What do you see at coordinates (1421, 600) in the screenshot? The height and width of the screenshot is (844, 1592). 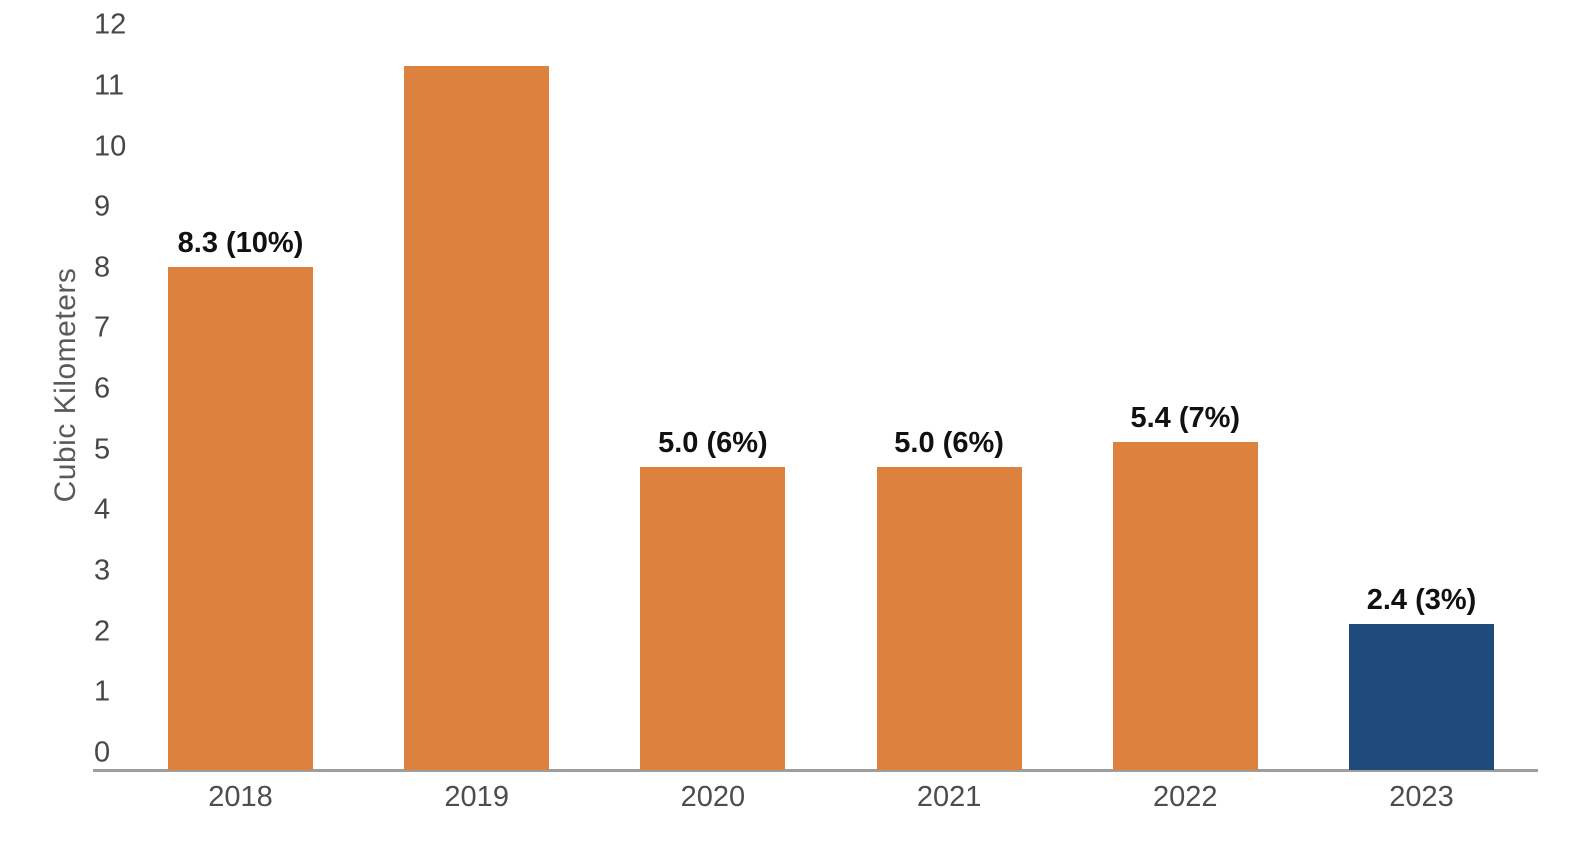 I see `bar-value-label-2023: 2.4 (3%)` at bounding box center [1421, 600].